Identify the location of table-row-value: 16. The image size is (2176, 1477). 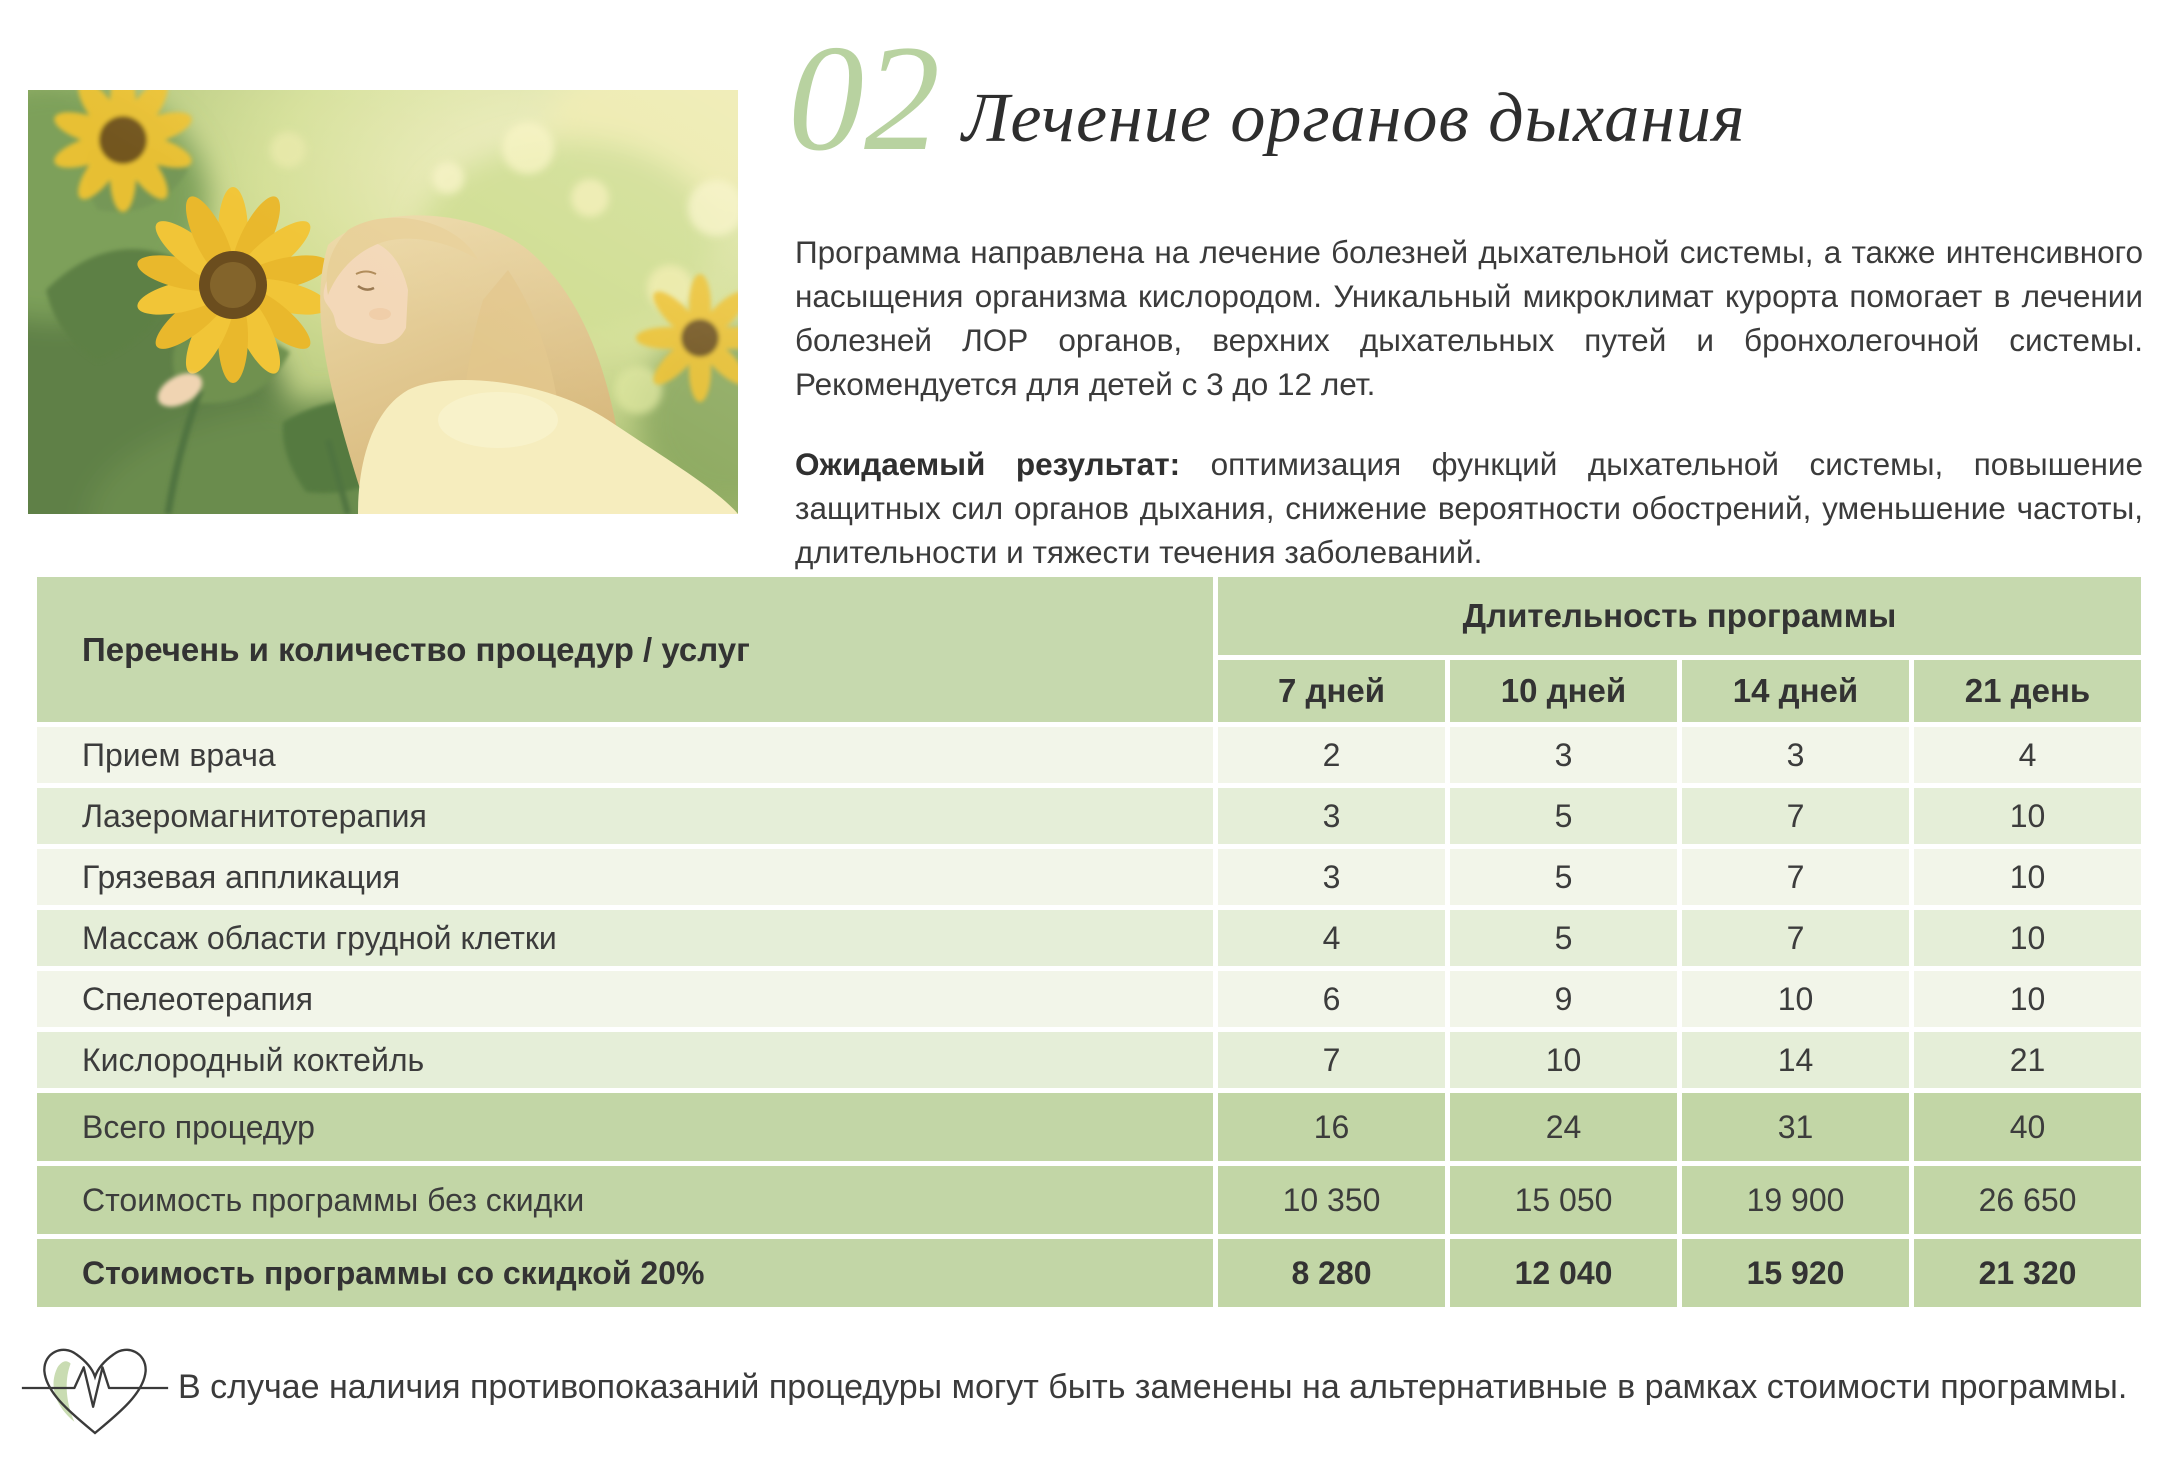
(1331, 1127).